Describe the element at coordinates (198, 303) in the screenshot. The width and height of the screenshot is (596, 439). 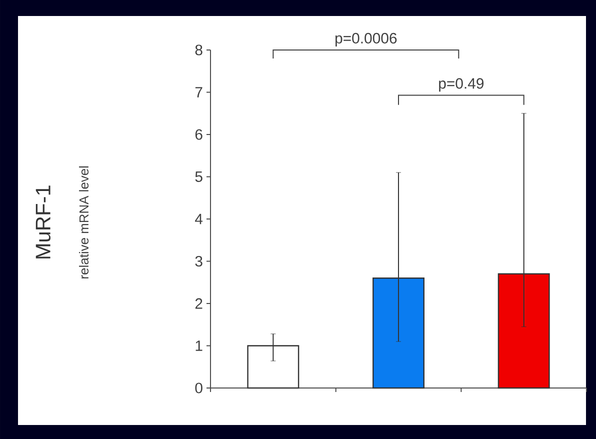
I see `y-tick-label: 2` at that location.